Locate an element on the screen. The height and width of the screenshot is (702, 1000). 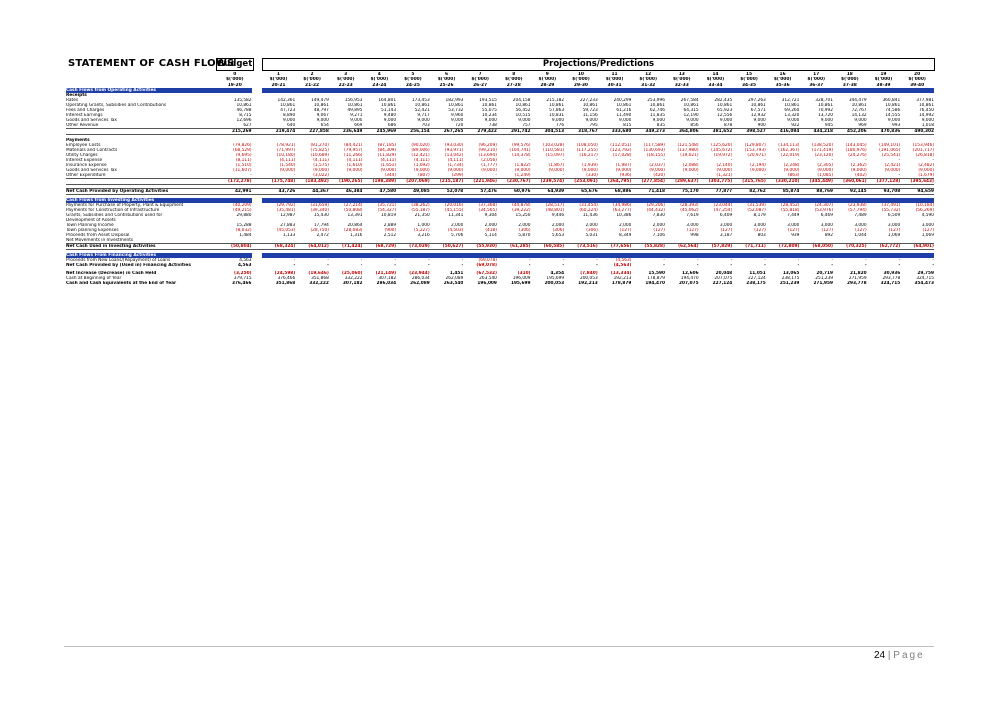
value-cell: 17,794 is located at coordinates (321, 225).